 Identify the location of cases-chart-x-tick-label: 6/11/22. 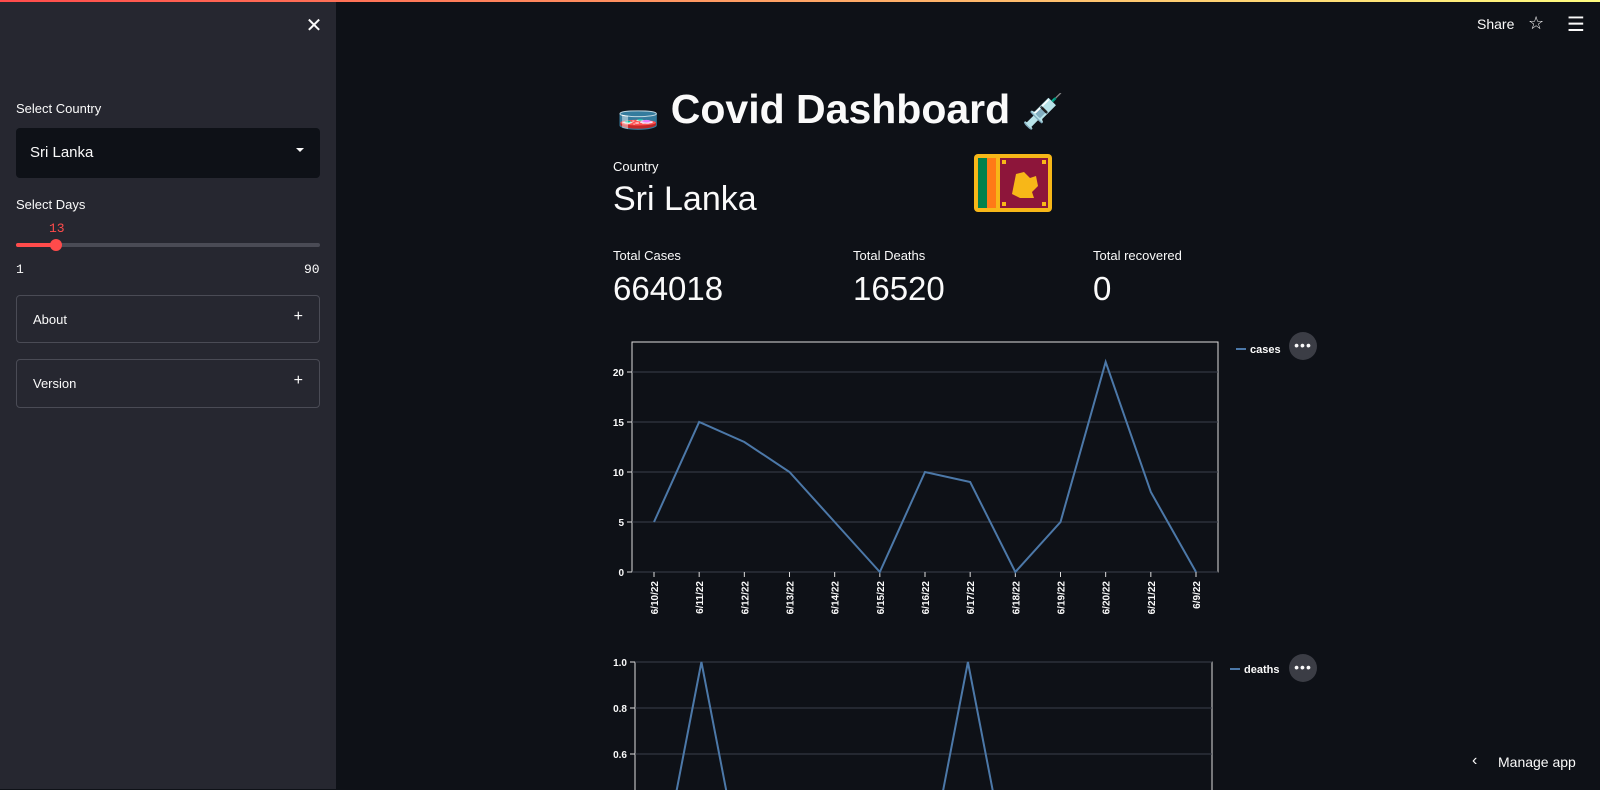
(700, 597).